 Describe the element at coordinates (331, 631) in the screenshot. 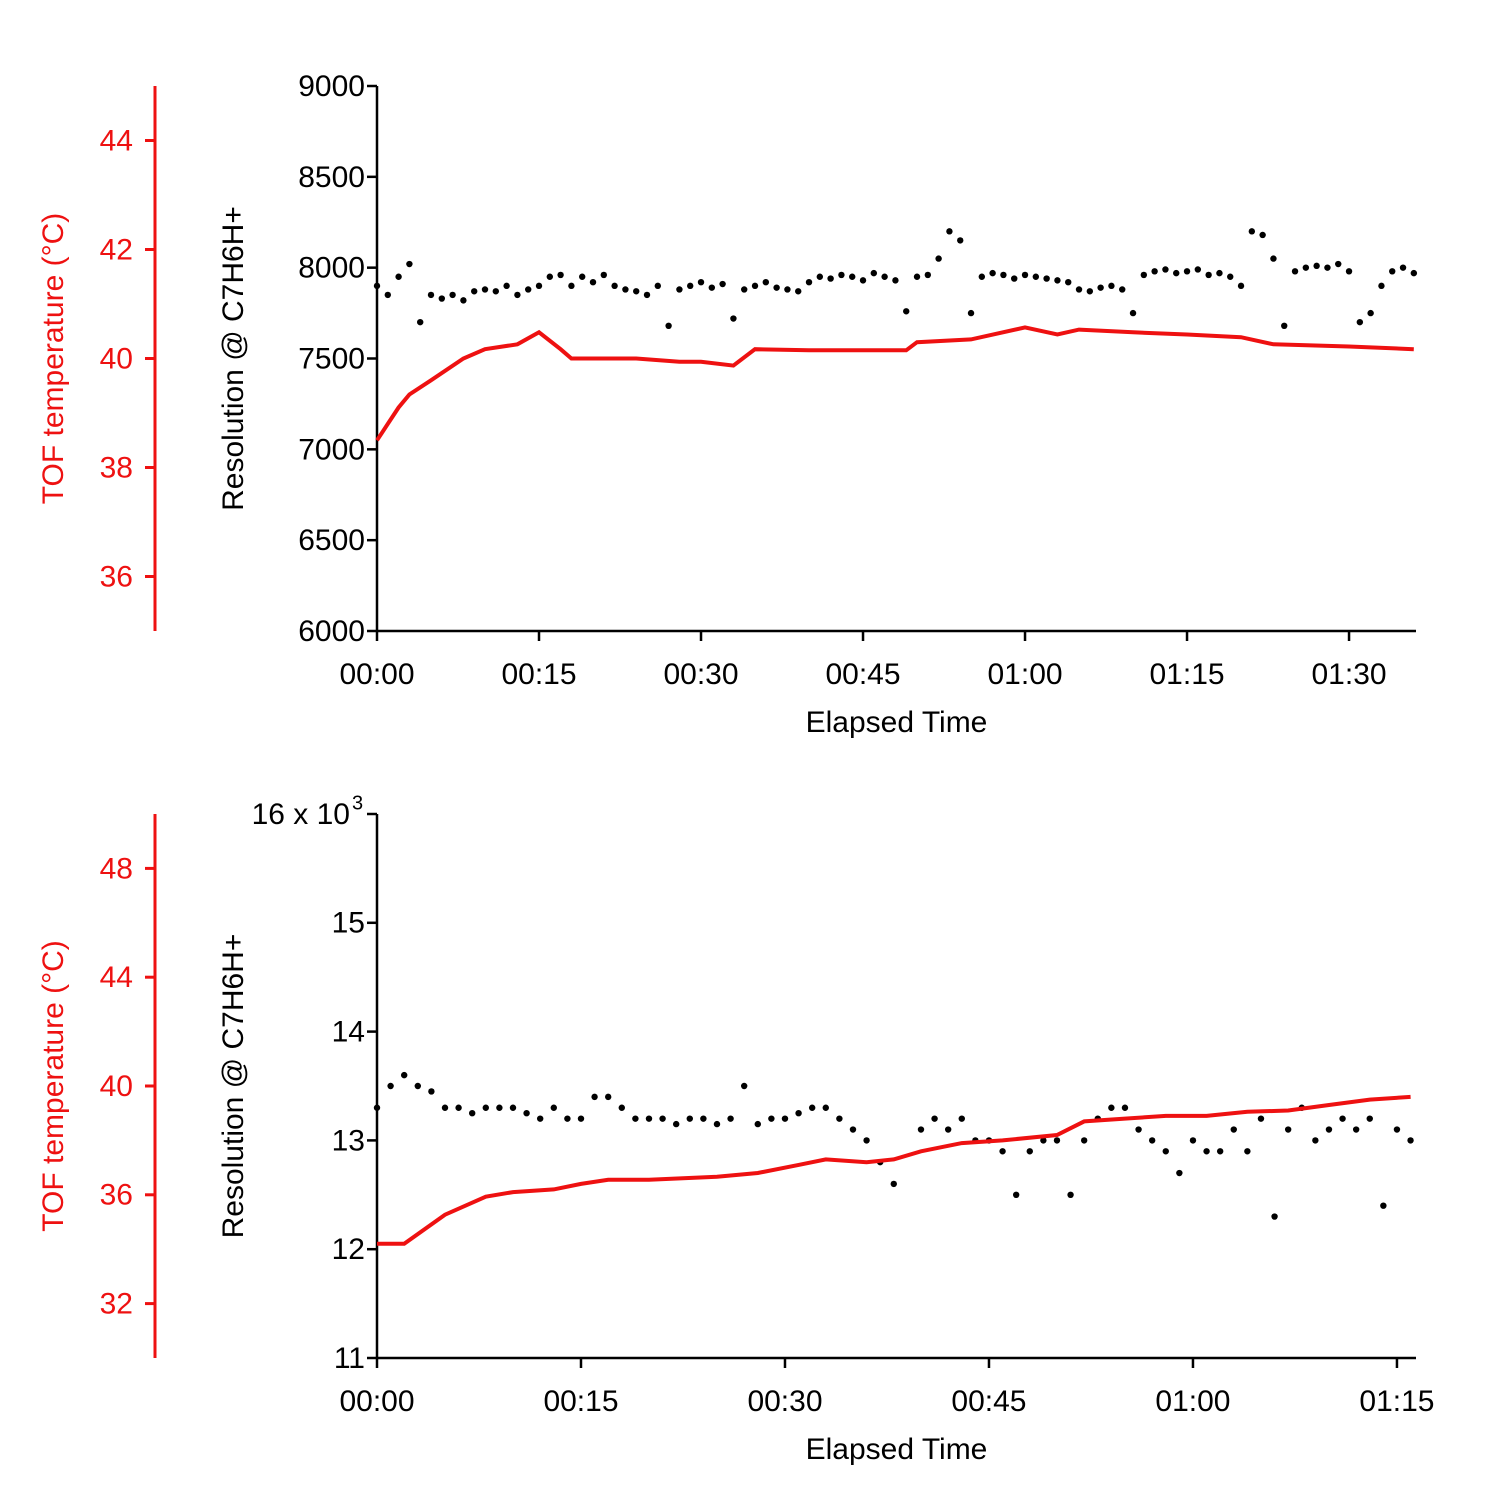

I see `y-tick-label: 6000` at that location.